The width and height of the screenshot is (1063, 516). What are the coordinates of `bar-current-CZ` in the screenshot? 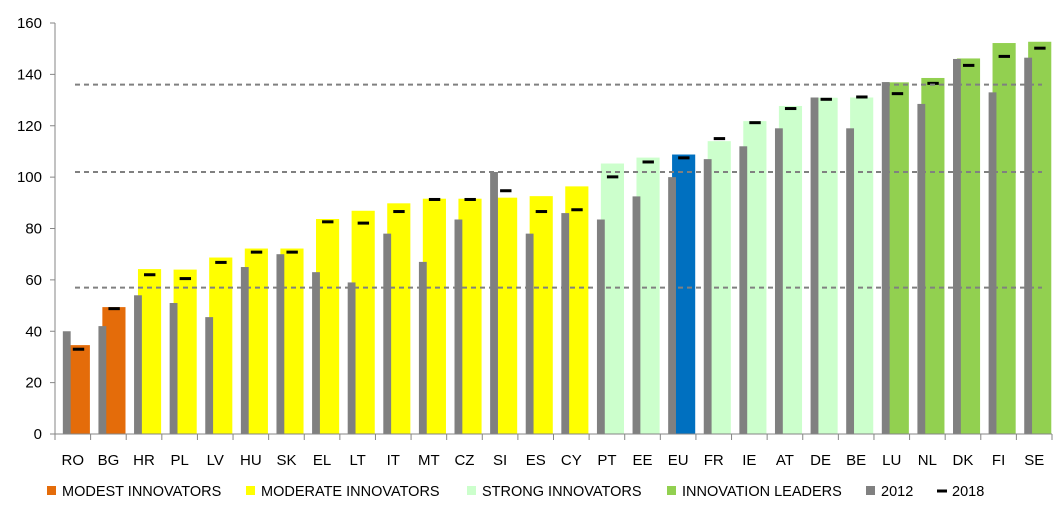 It's located at (470, 316).